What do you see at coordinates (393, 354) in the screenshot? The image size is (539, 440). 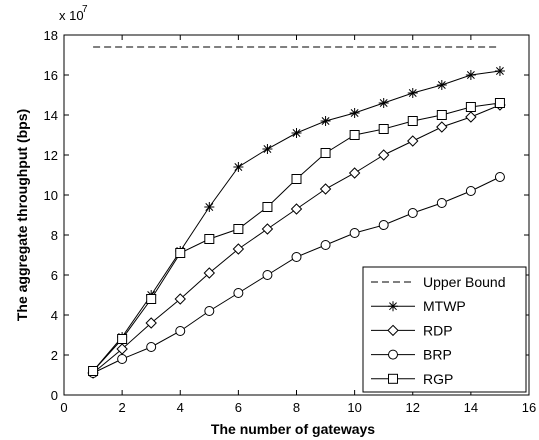 I see `legend-marker-brp` at bounding box center [393, 354].